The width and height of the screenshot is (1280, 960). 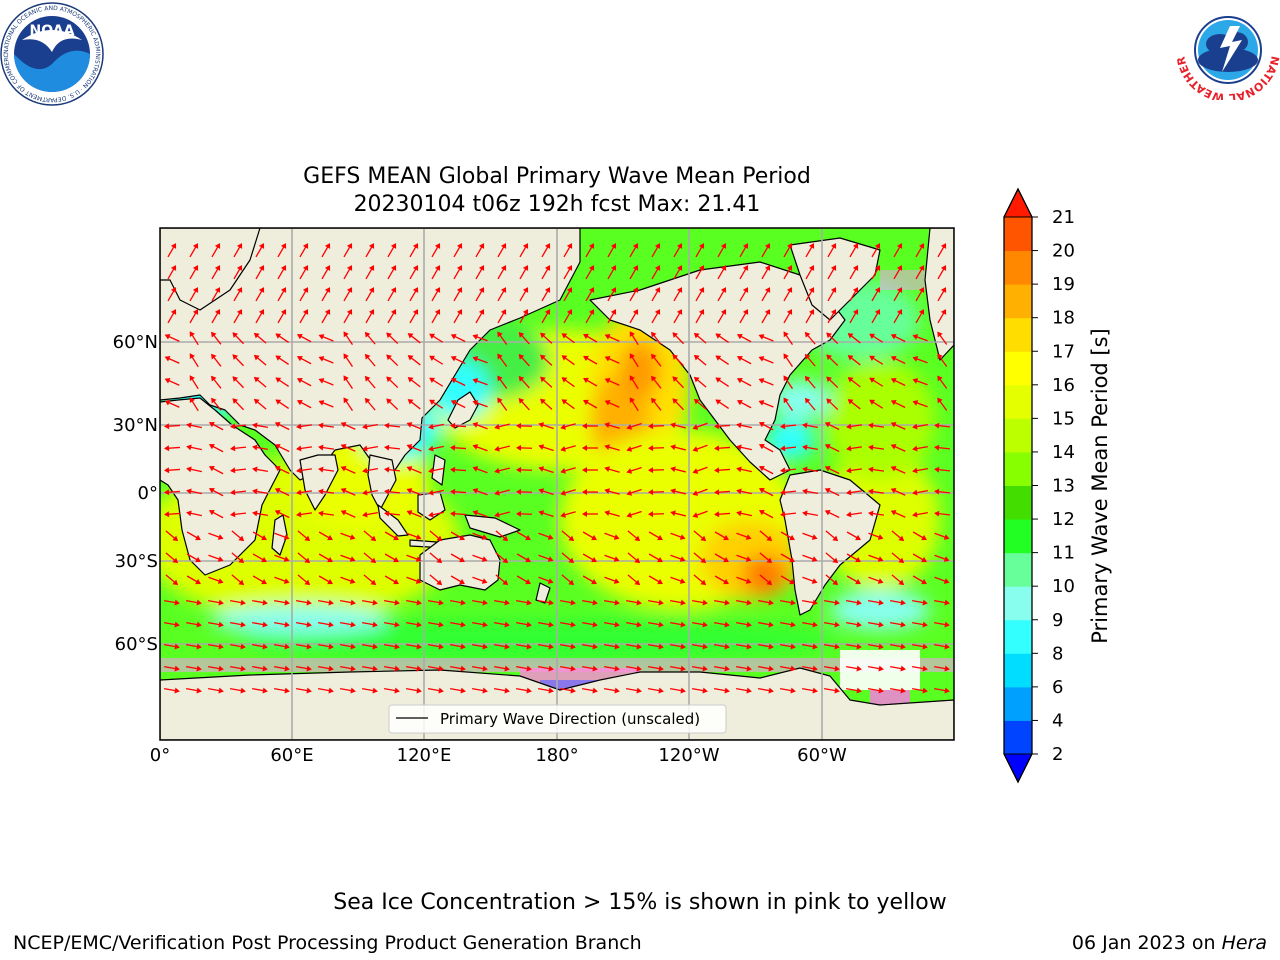 What do you see at coordinates (1228, 50) in the screenshot?
I see `nws-logo: NATIONAL WEATHER SERVICE` at bounding box center [1228, 50].